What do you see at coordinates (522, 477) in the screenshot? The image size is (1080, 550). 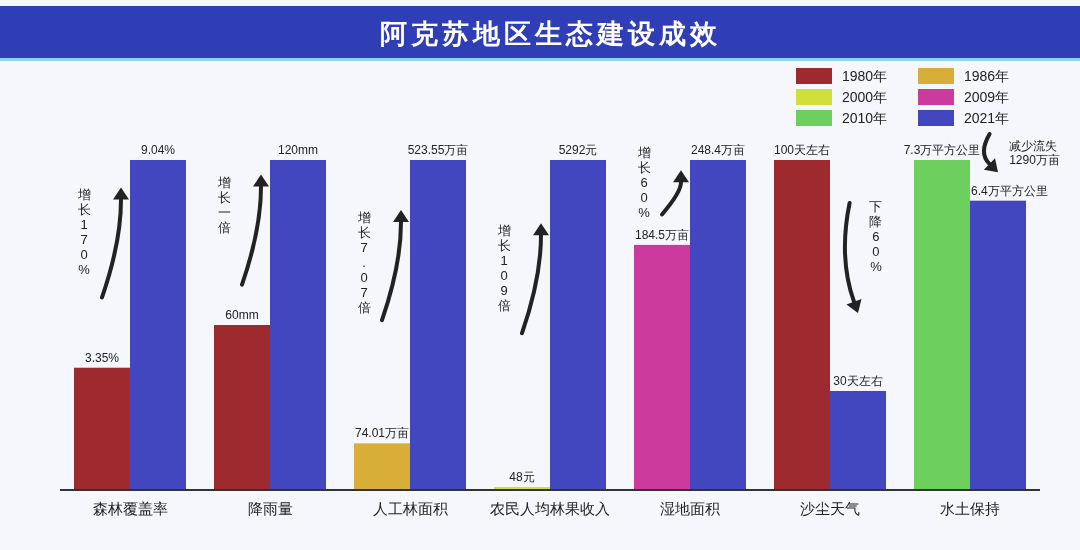 I see `data-label: 48元` at bounding box center [522, 477].